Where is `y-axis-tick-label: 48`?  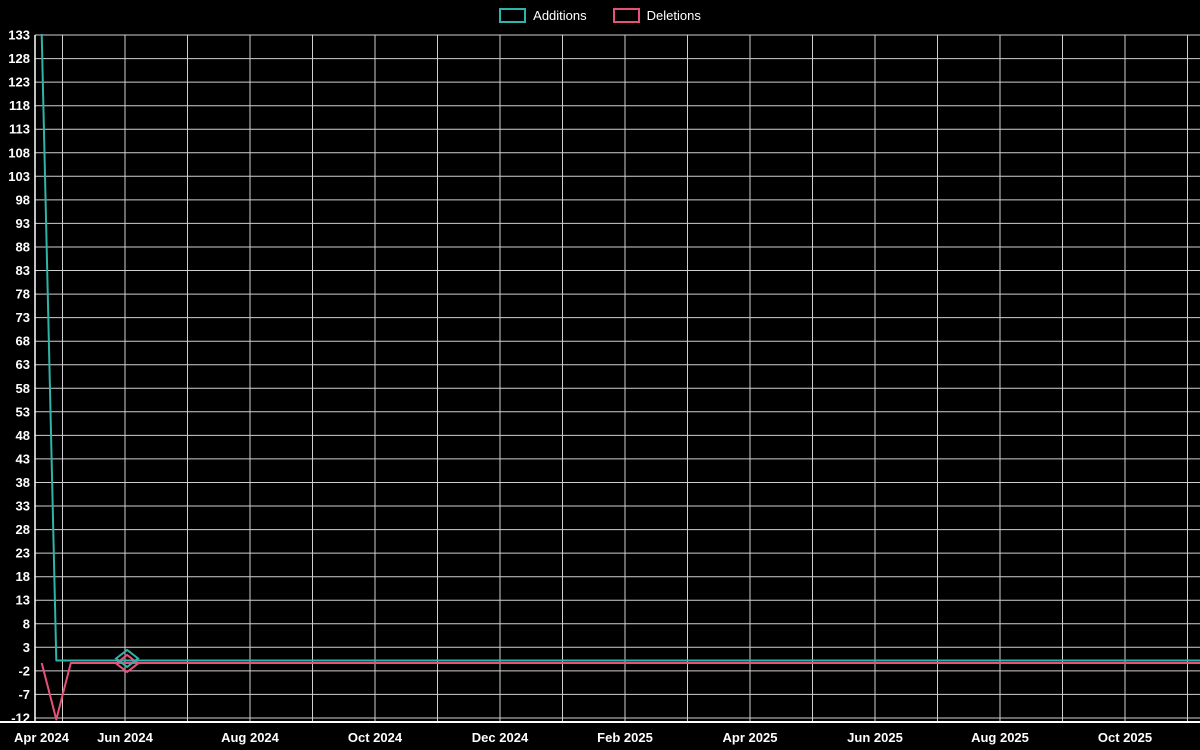 y-axis-tick-label: 48 is located at coordinates (23, 435).